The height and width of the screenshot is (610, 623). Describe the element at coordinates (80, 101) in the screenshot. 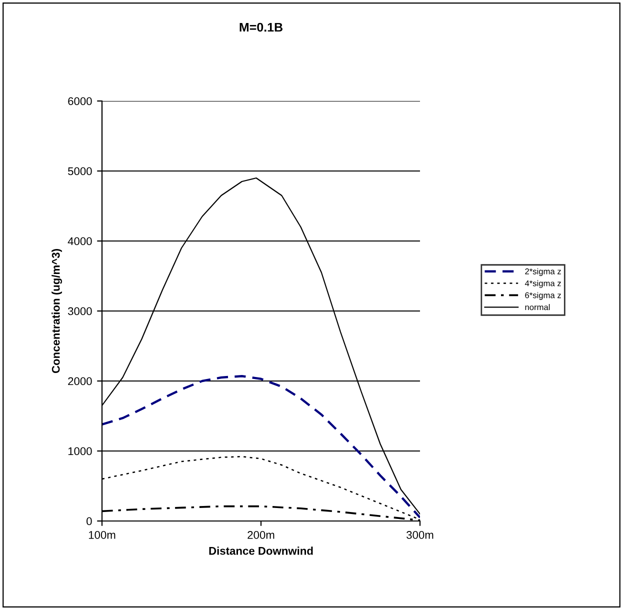

I see `y-tick-label: 6000` at that location.